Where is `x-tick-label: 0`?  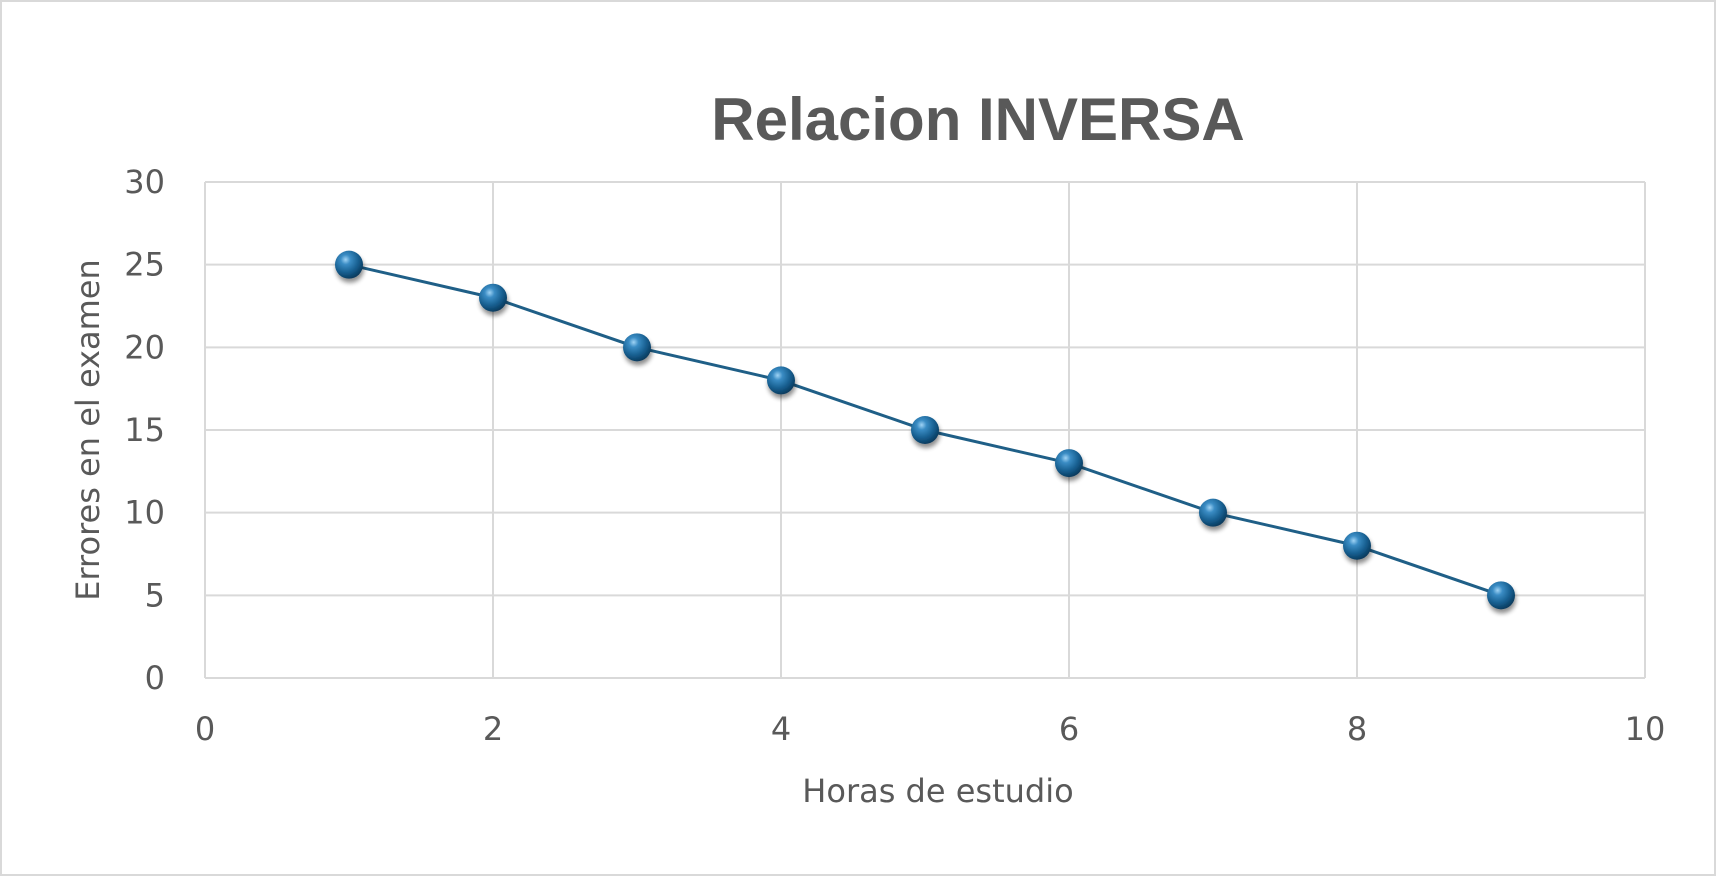 x-tick-label: 0 is located at coordinates (205, 729).